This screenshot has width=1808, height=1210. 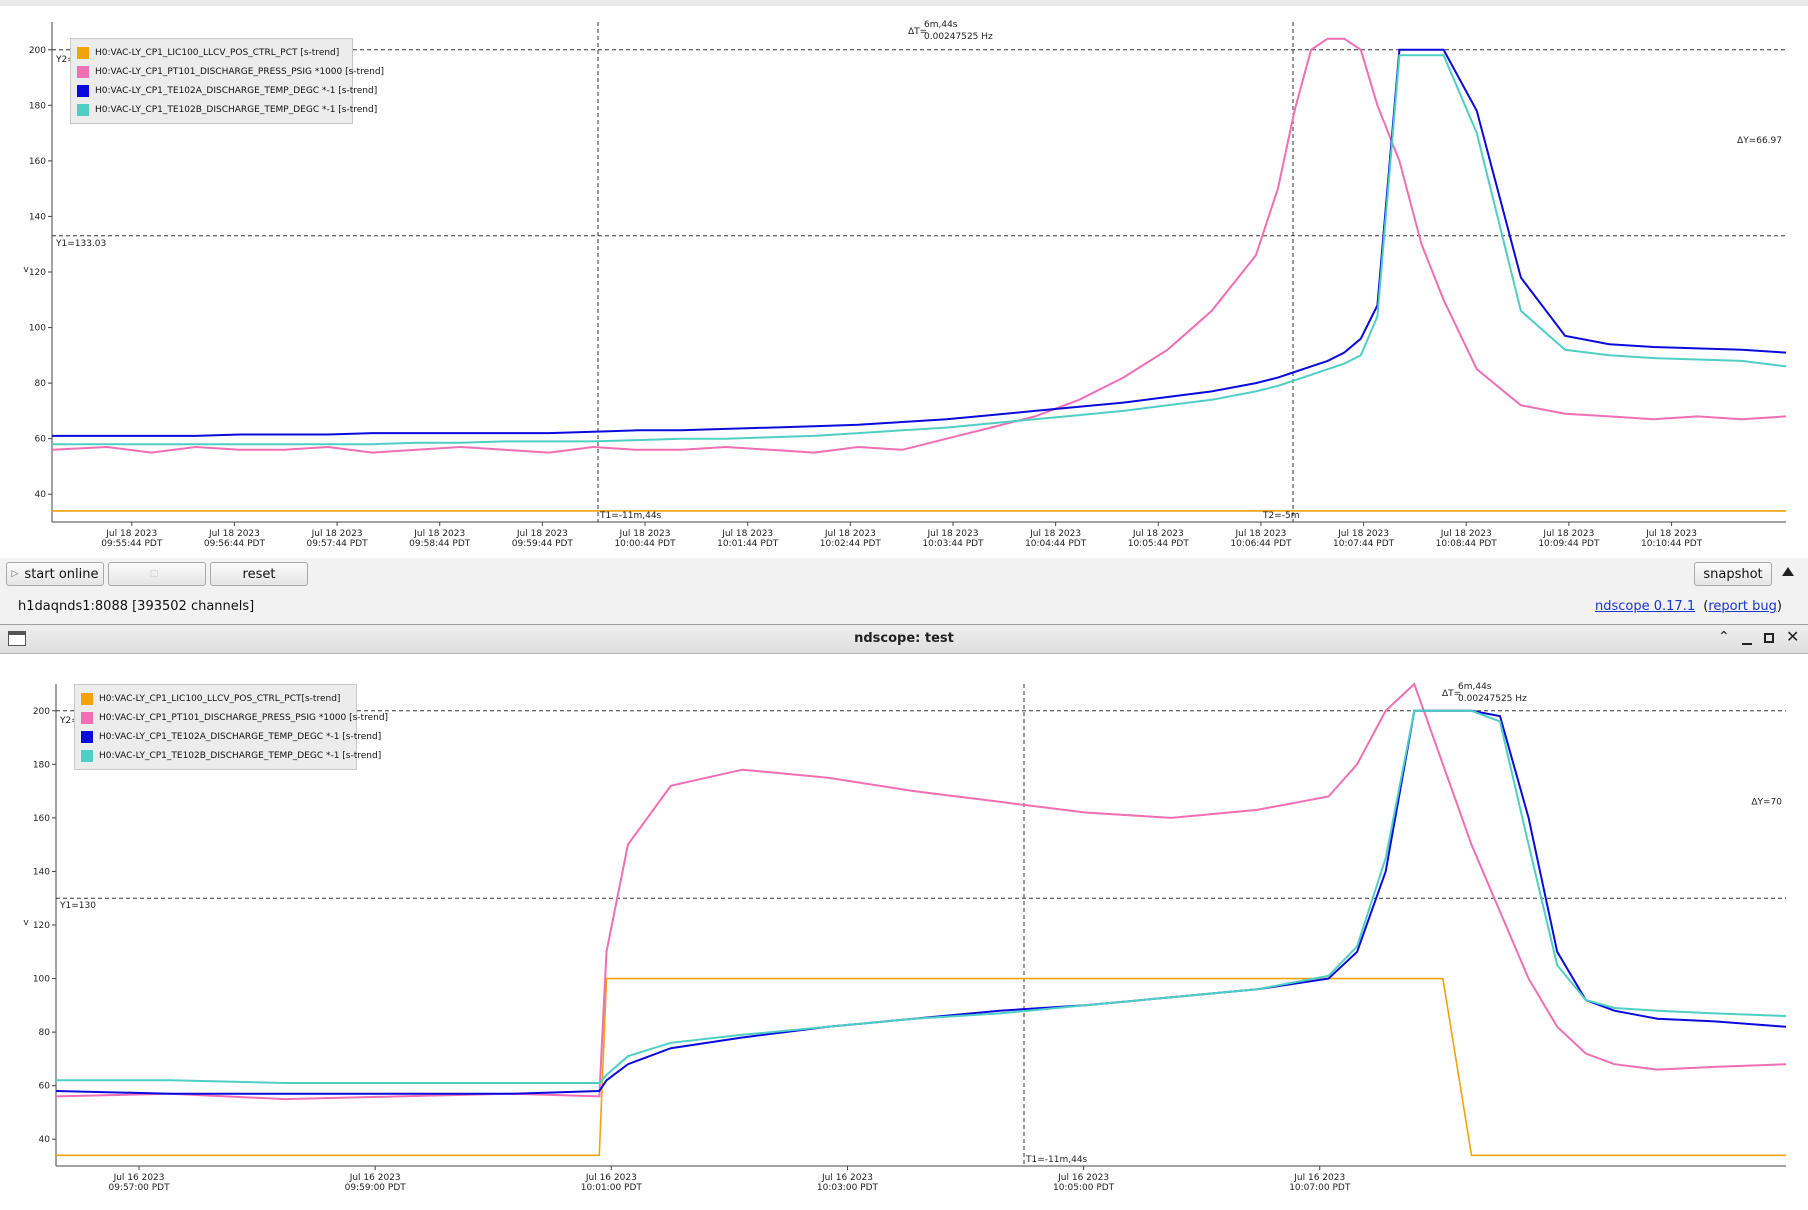 I want to click on version-link: ndscope 0.17.1, so click(x=1645, y=606).